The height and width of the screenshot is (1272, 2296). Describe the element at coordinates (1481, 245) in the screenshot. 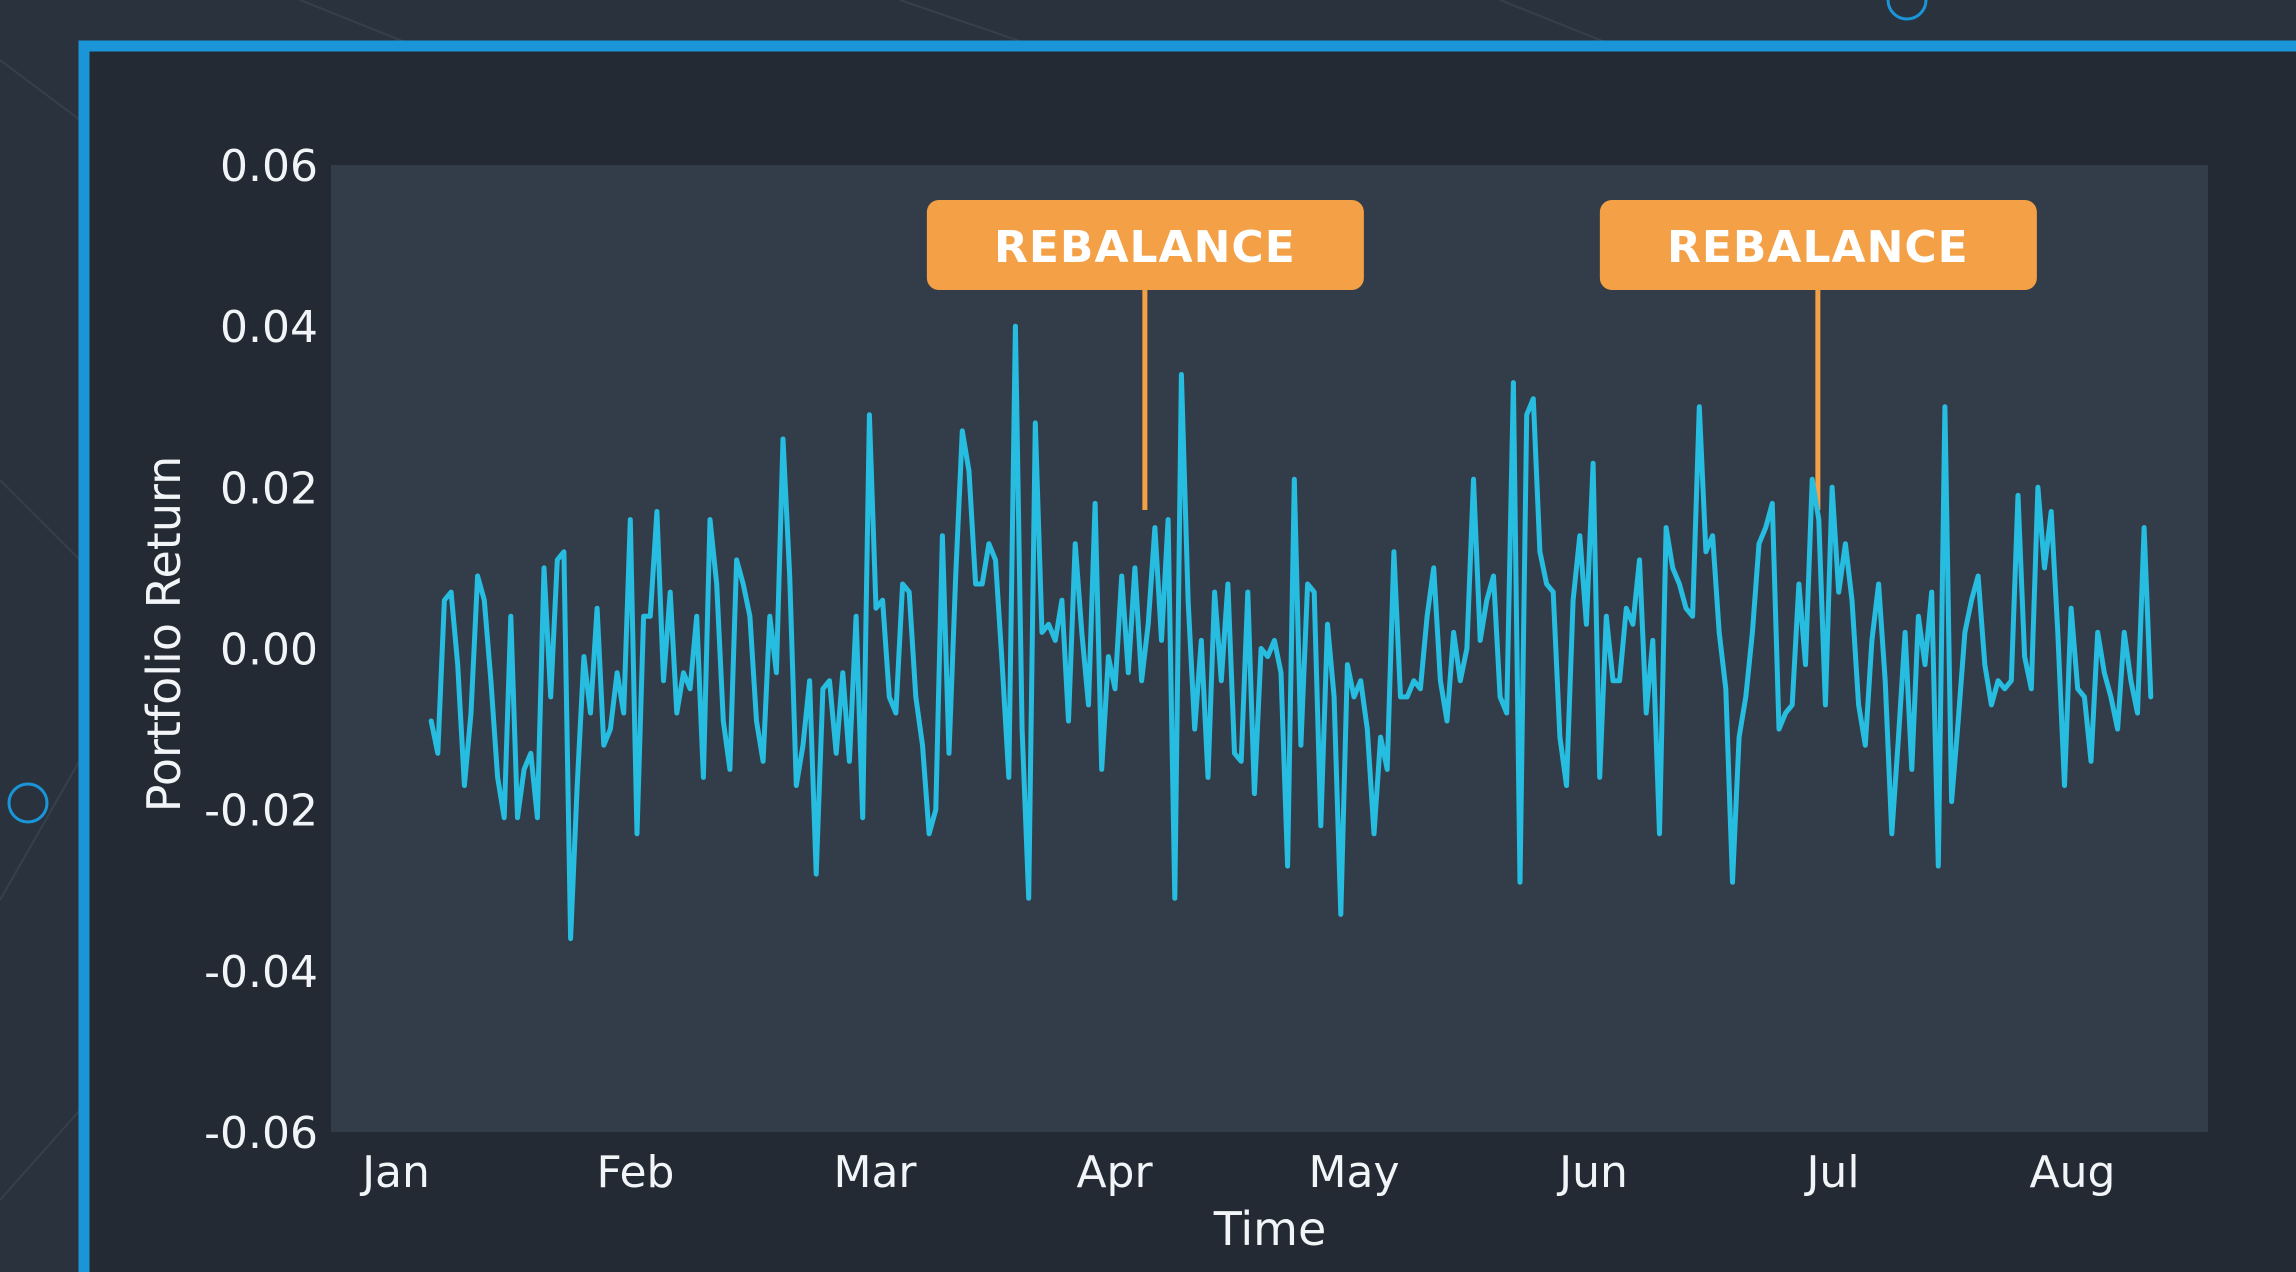

I see `callouts: REBALANCE REBALANCE` at that location.